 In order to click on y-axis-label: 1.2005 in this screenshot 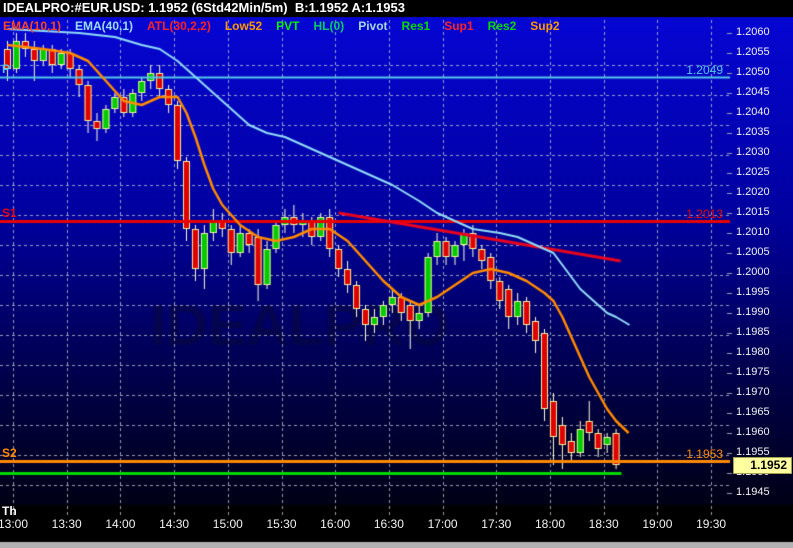, I will do `click(753, 252)`.